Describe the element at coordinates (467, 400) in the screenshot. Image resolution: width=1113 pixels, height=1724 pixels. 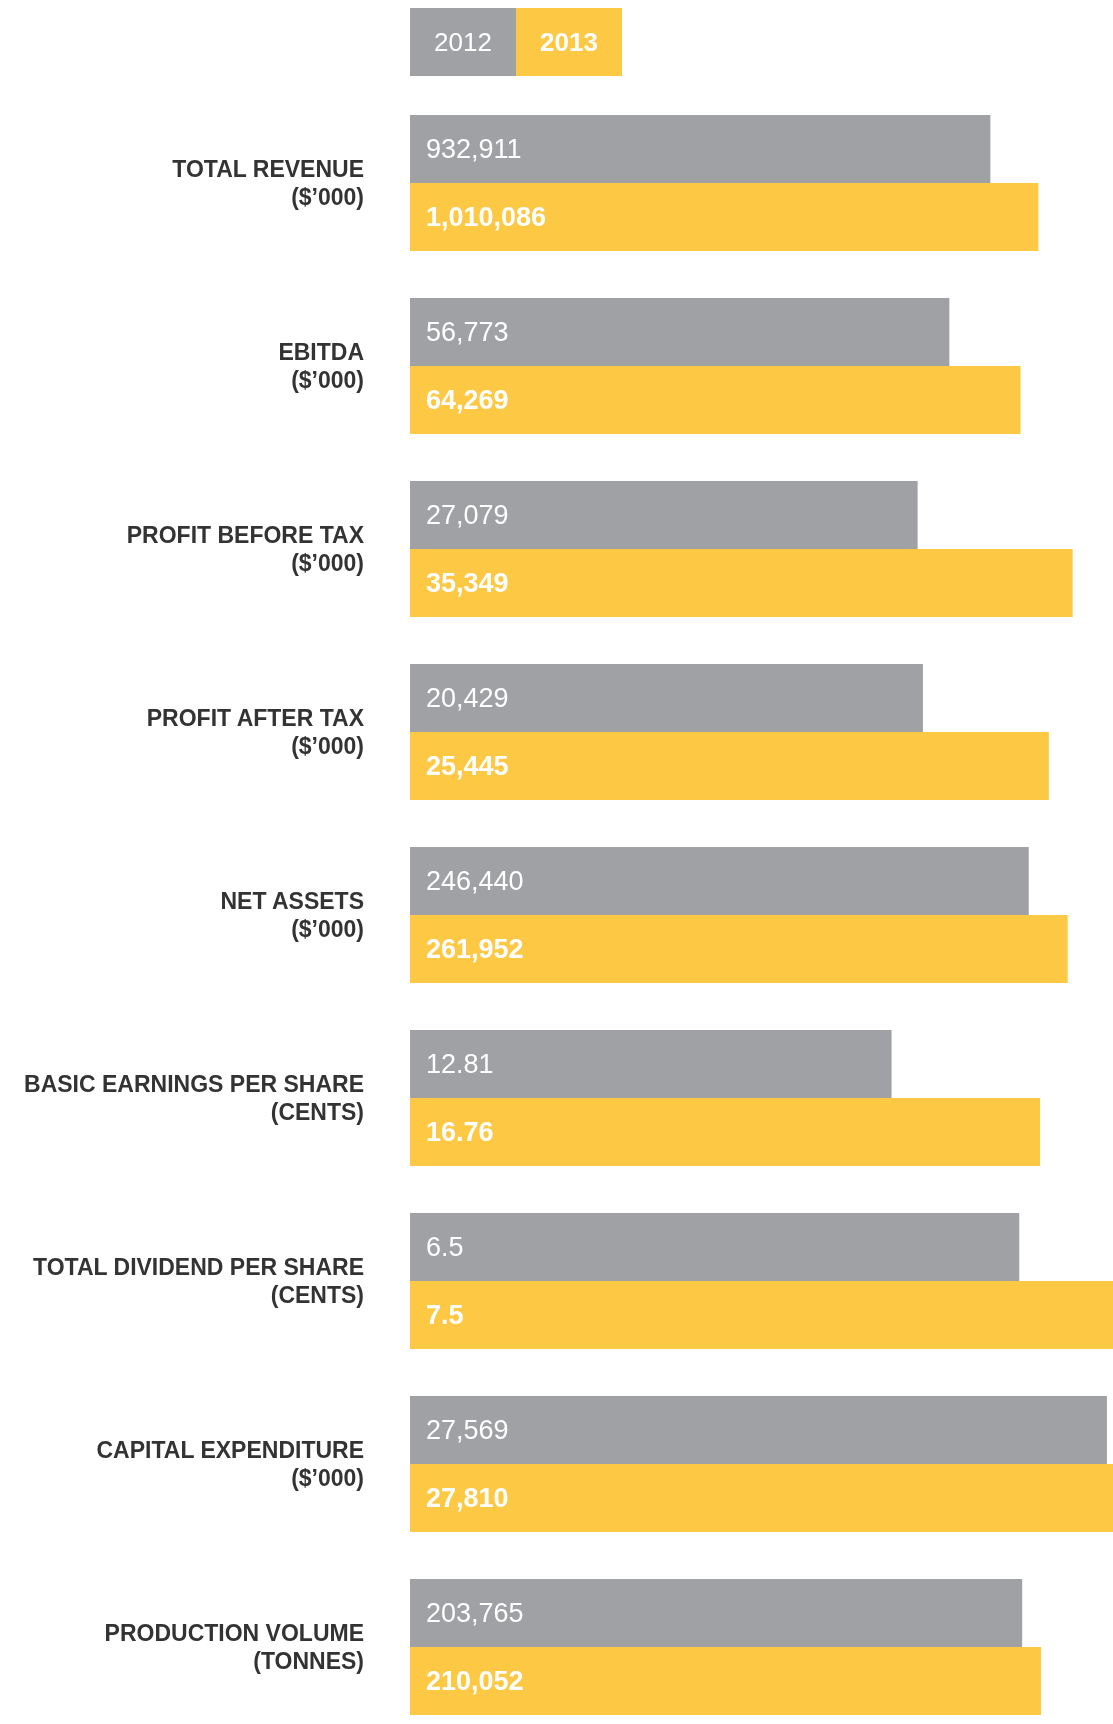
I see `data-label: 64,269` at that location.